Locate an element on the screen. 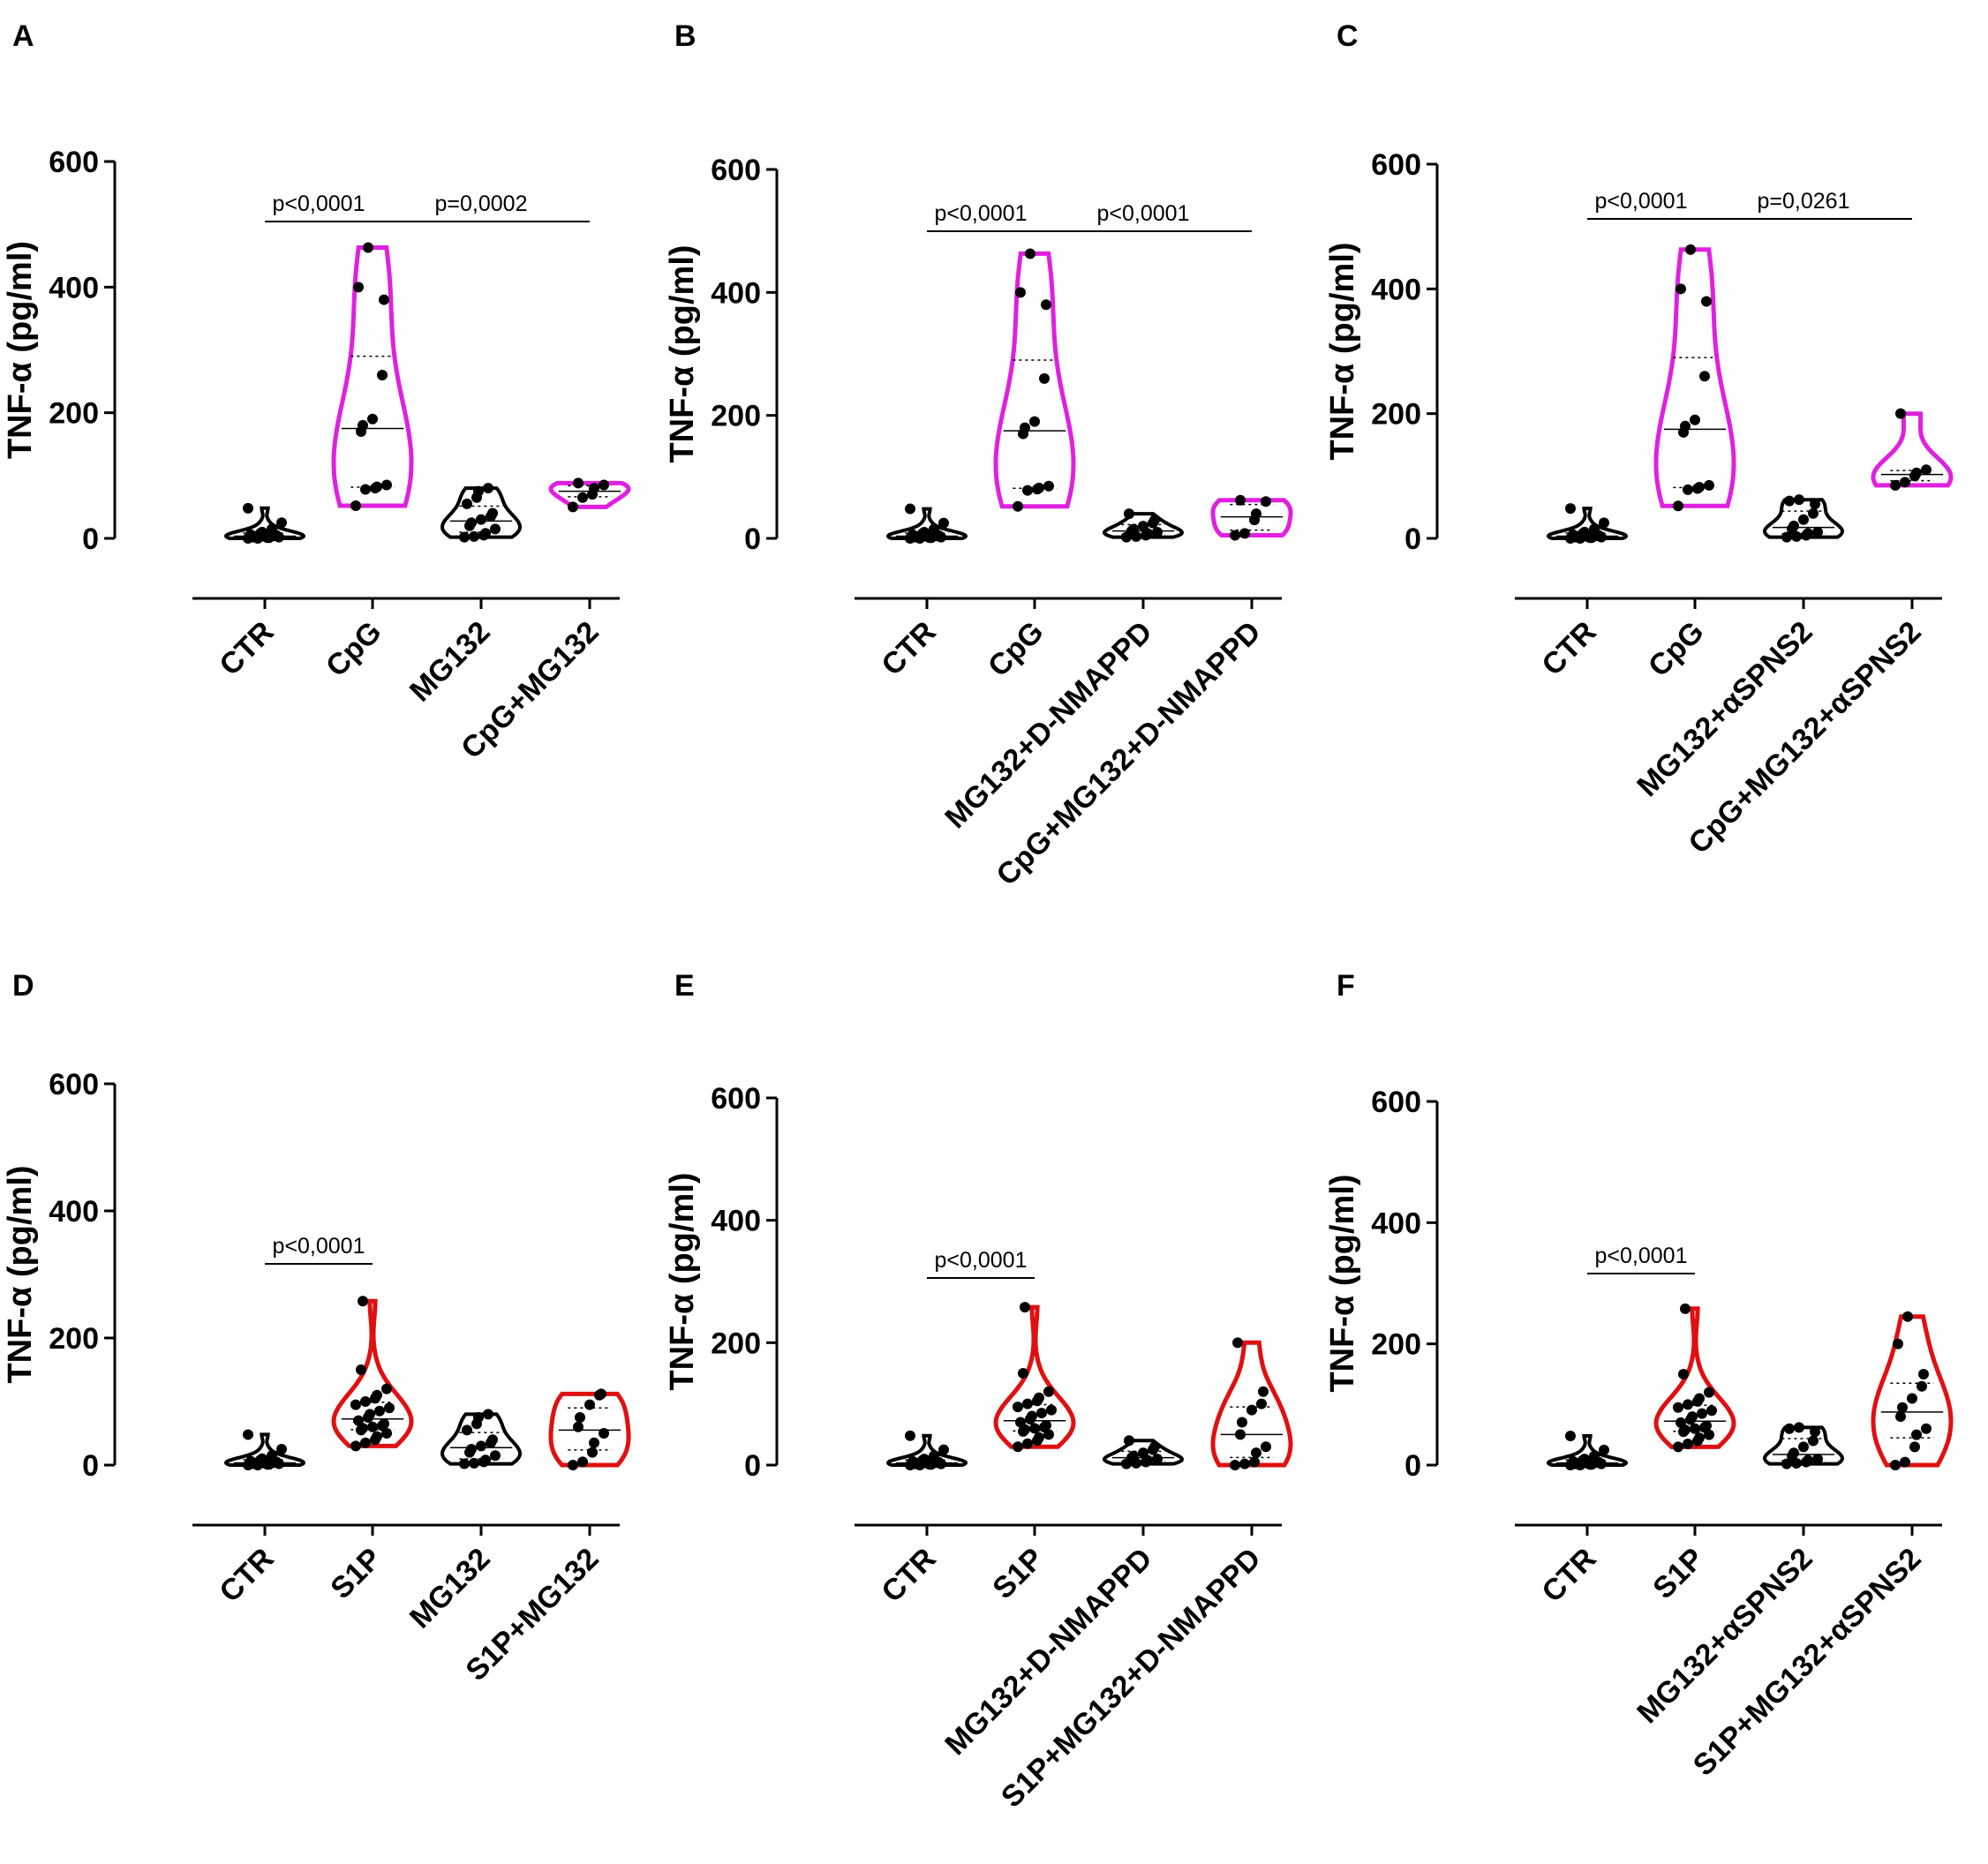 Image resolution: width=1988 pixels, height=1864 pixels. panel-letter: A is located at coordinates (23, 36).